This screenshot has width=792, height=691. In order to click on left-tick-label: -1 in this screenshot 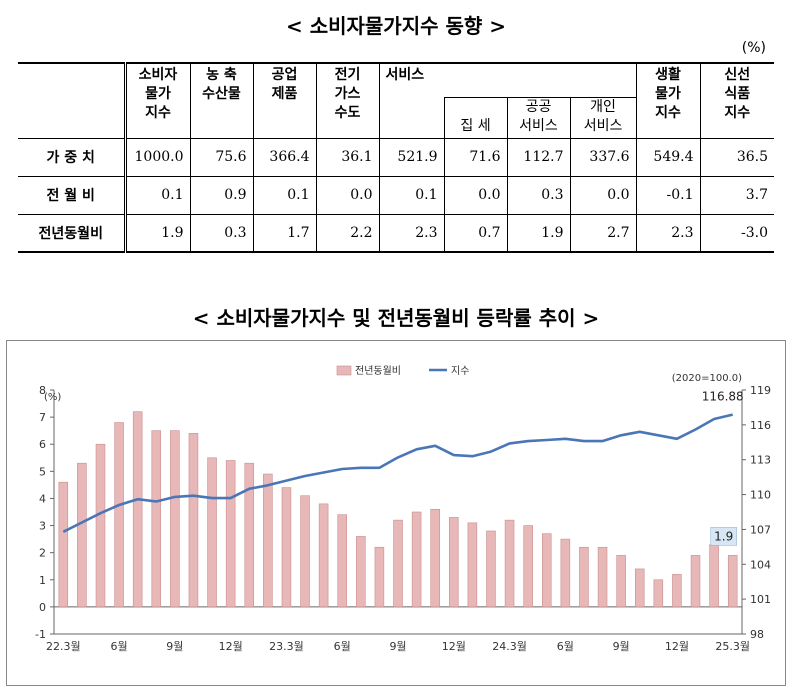, I will do `click(40, 634)`.